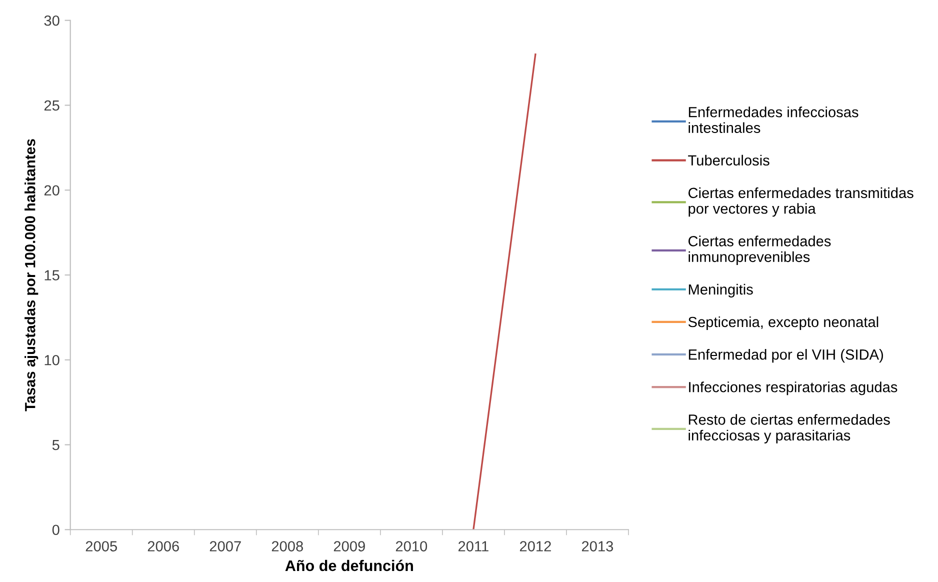  I want to click on x-tick-label: 2009, so click(349, 546).